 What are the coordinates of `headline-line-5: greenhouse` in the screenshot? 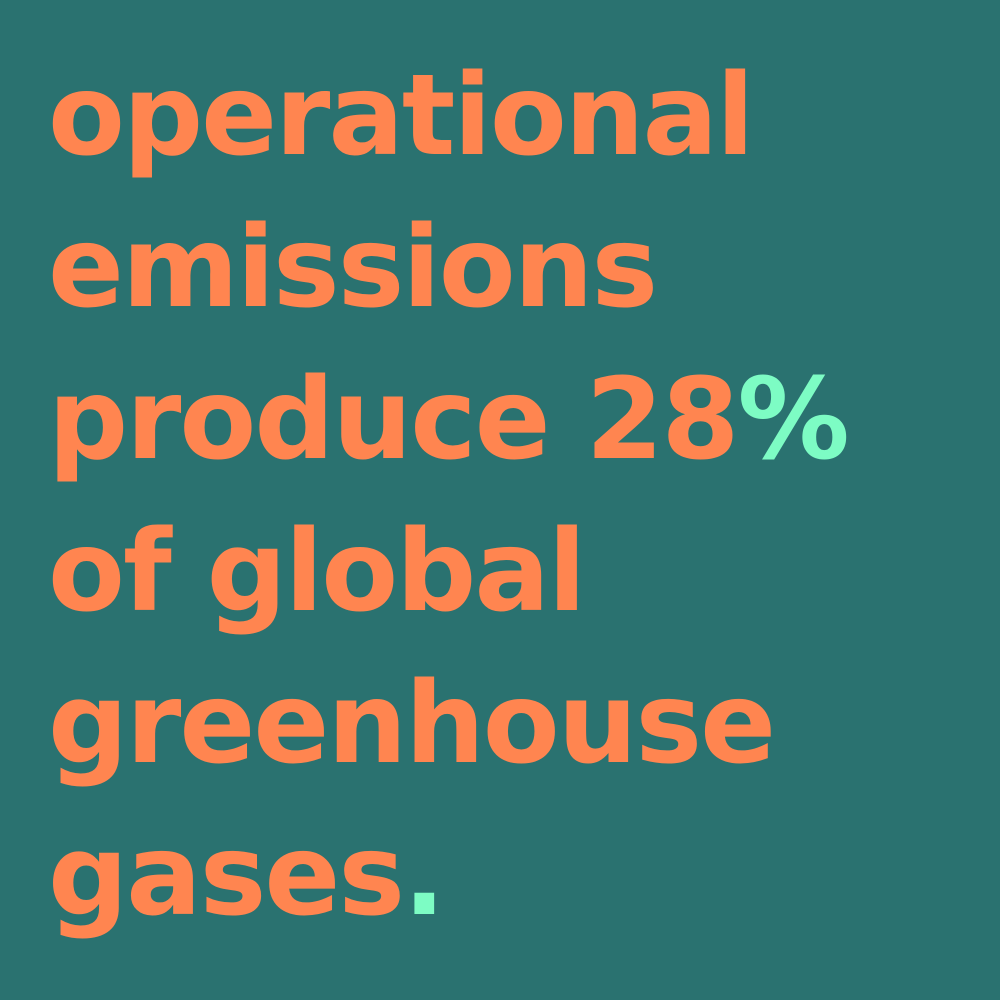 It's located at (412, 724).